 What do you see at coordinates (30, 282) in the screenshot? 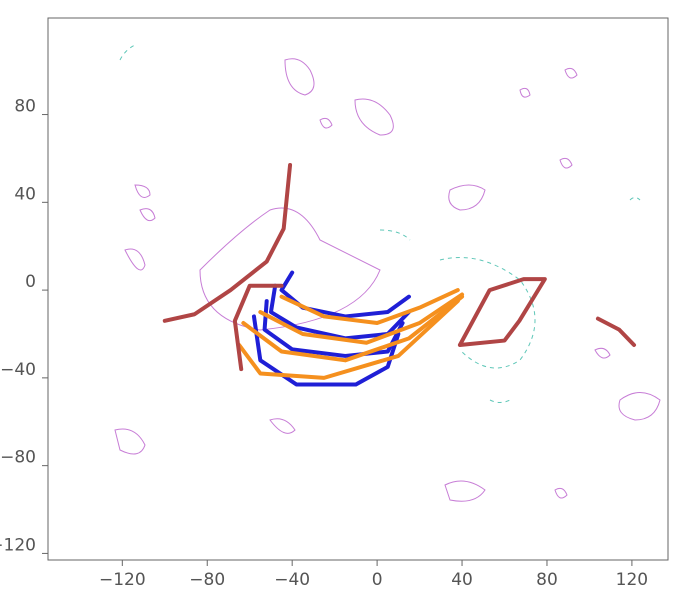
I see `y-tick-label: 0` at bounding box center [30, 282].